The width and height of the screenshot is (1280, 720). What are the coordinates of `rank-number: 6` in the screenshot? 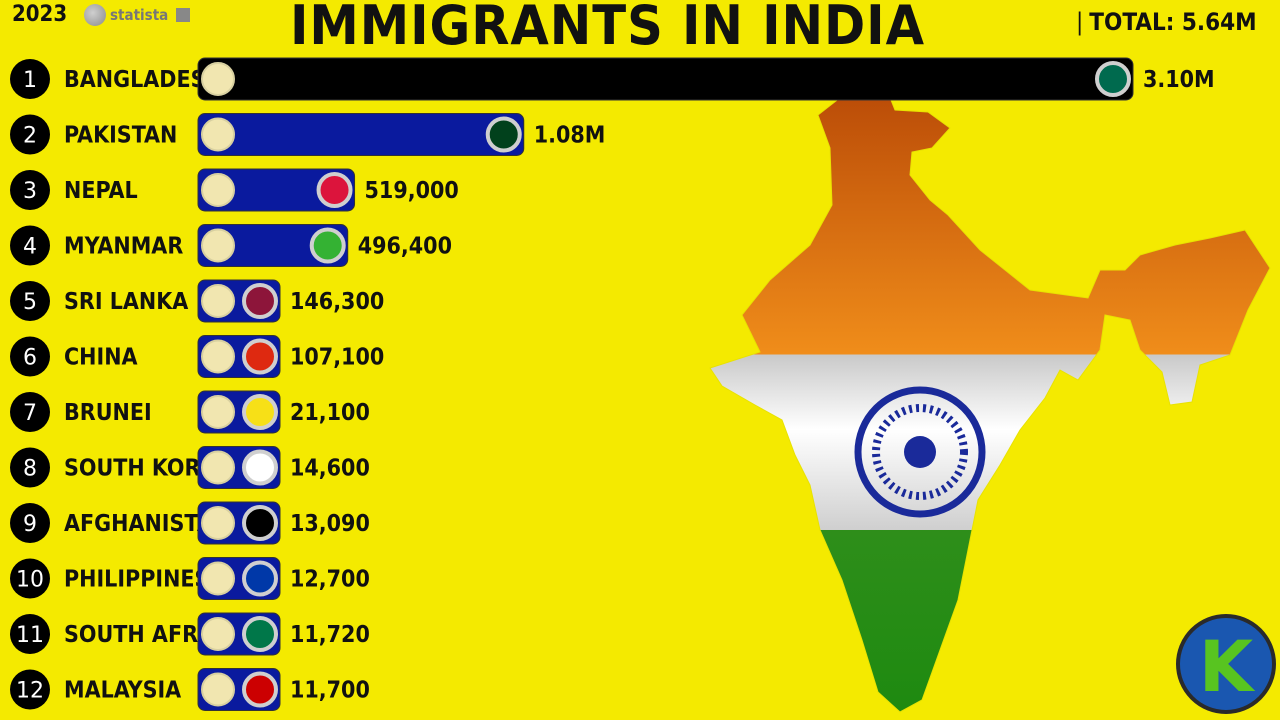 It's located at (30, 358).